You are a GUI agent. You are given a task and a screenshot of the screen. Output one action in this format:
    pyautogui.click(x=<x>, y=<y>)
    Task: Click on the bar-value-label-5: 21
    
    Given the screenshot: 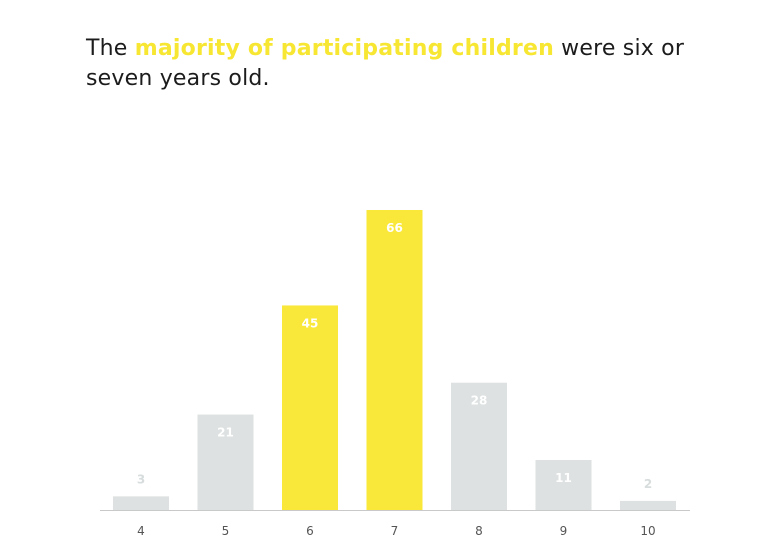 What is the action you would take?
    pyautogui.click(x=225, y=433)
    